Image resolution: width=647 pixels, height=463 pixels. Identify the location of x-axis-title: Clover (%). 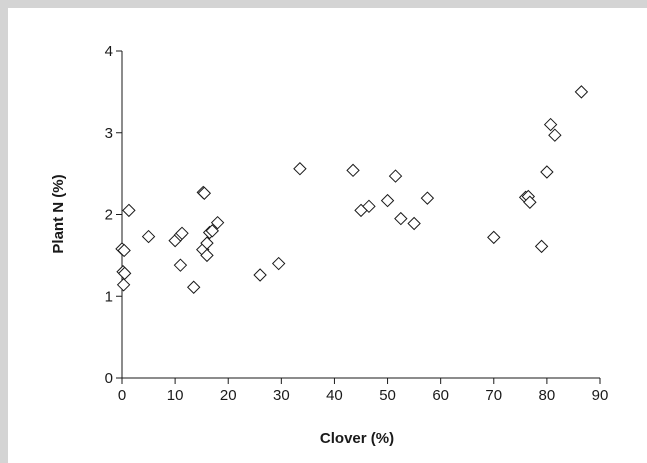
(357, 438).